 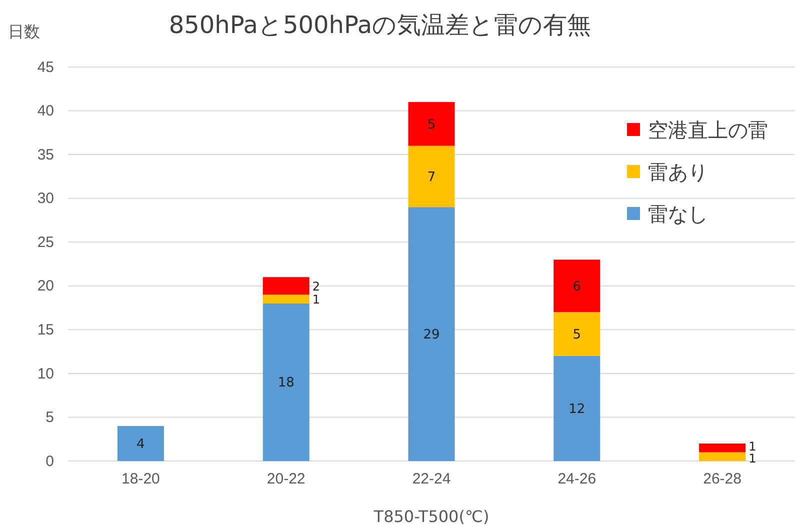 What do you see at coordinates (678, 172) in the screenshot?
I see `legend-label: 雷あり` at bounding box center [678, 172].